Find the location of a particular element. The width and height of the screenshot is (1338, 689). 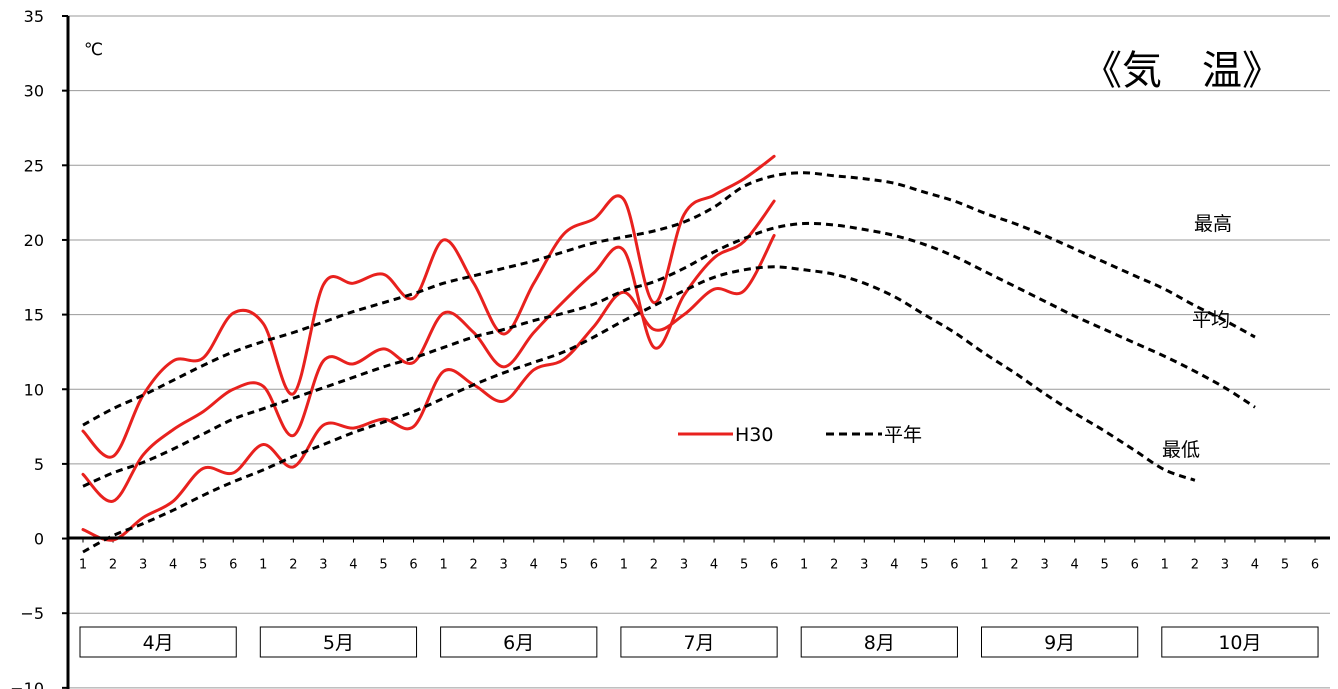

legend: H30 平年 is located at coordinates (800, 435).